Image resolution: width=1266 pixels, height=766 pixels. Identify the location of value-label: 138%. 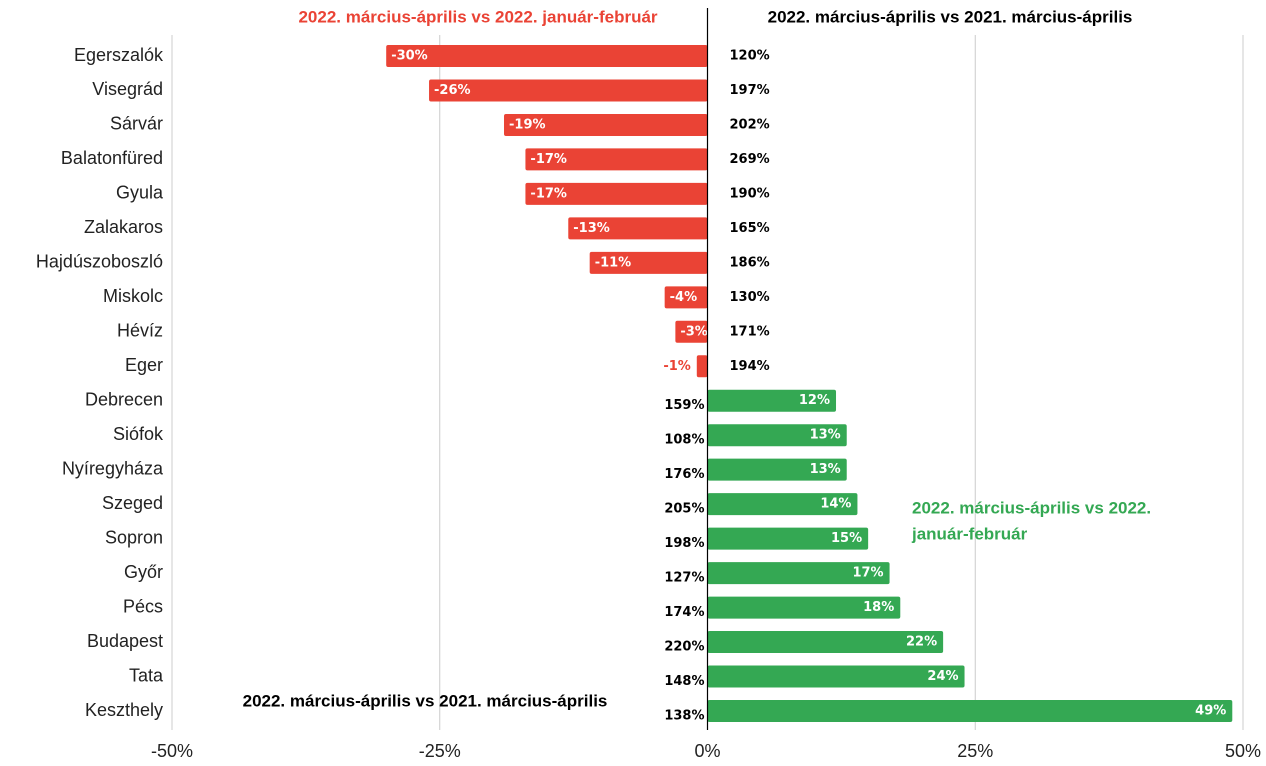
(684, 716).